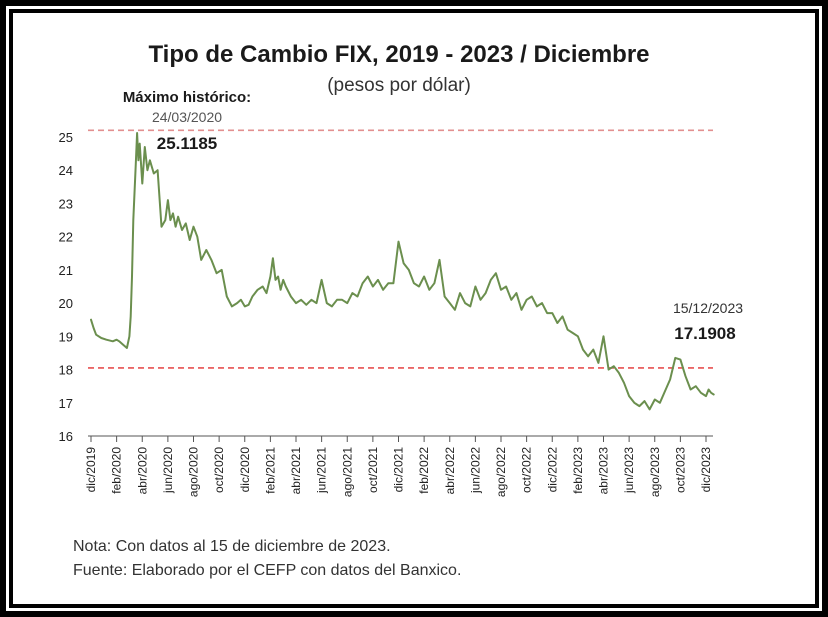 The image size is (828, 617). Describe the element at coordinates (270, 470) in the screenshot. I see `x-tick-label: feb/2021` at that location.